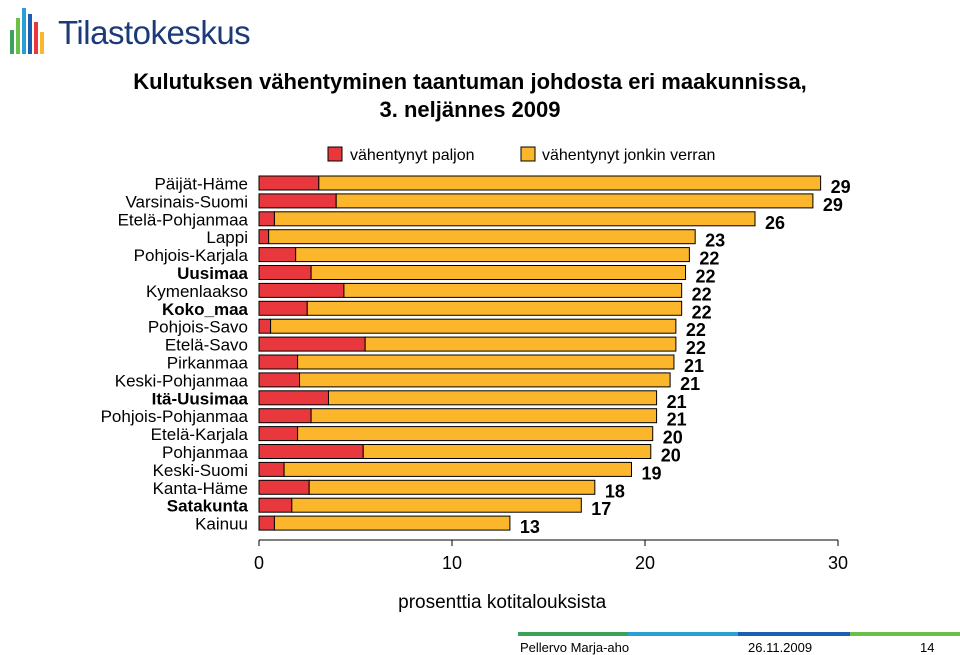  I want to click on category-label: Pohjois-Savo, so click(198, 327).